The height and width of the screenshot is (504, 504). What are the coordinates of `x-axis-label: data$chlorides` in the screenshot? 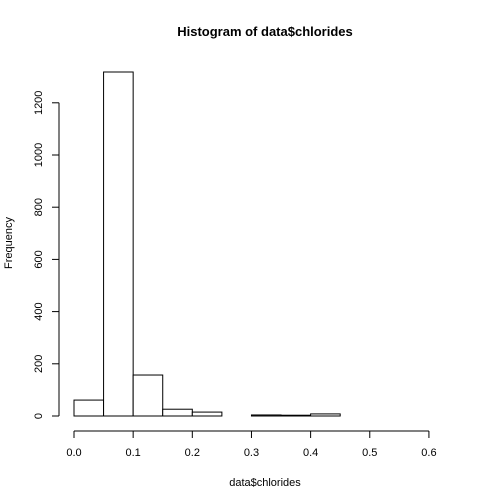 It's located at (265, 483).